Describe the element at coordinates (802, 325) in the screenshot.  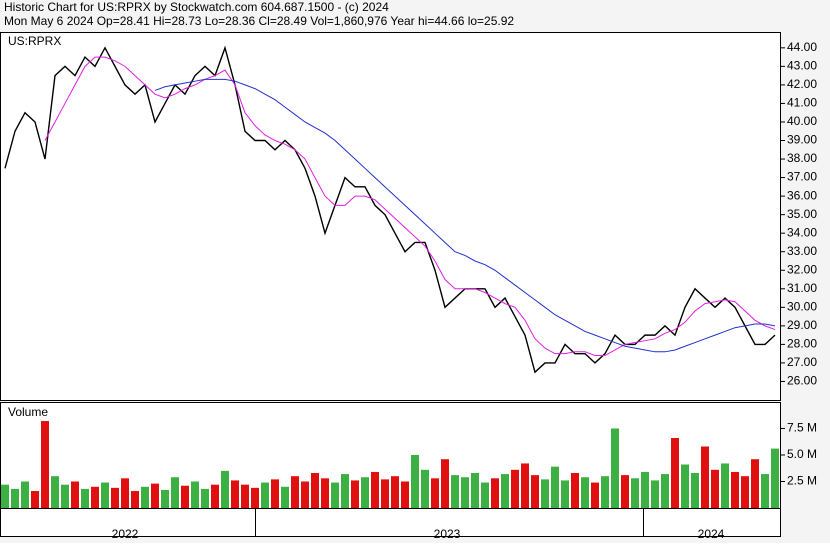
I see `y-tick-label: 29.00` at that location.